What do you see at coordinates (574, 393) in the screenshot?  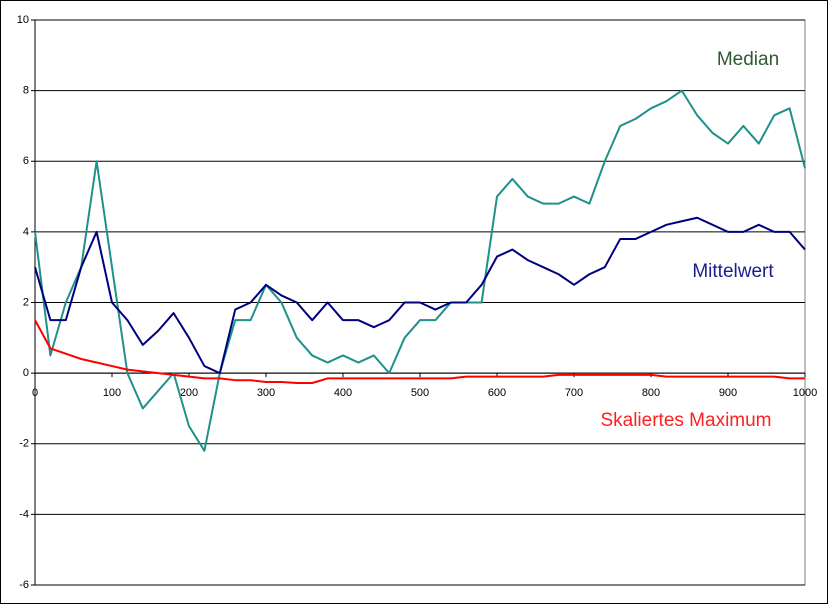 I see `x-tick-label: 700` at bounding box center [574, 393].